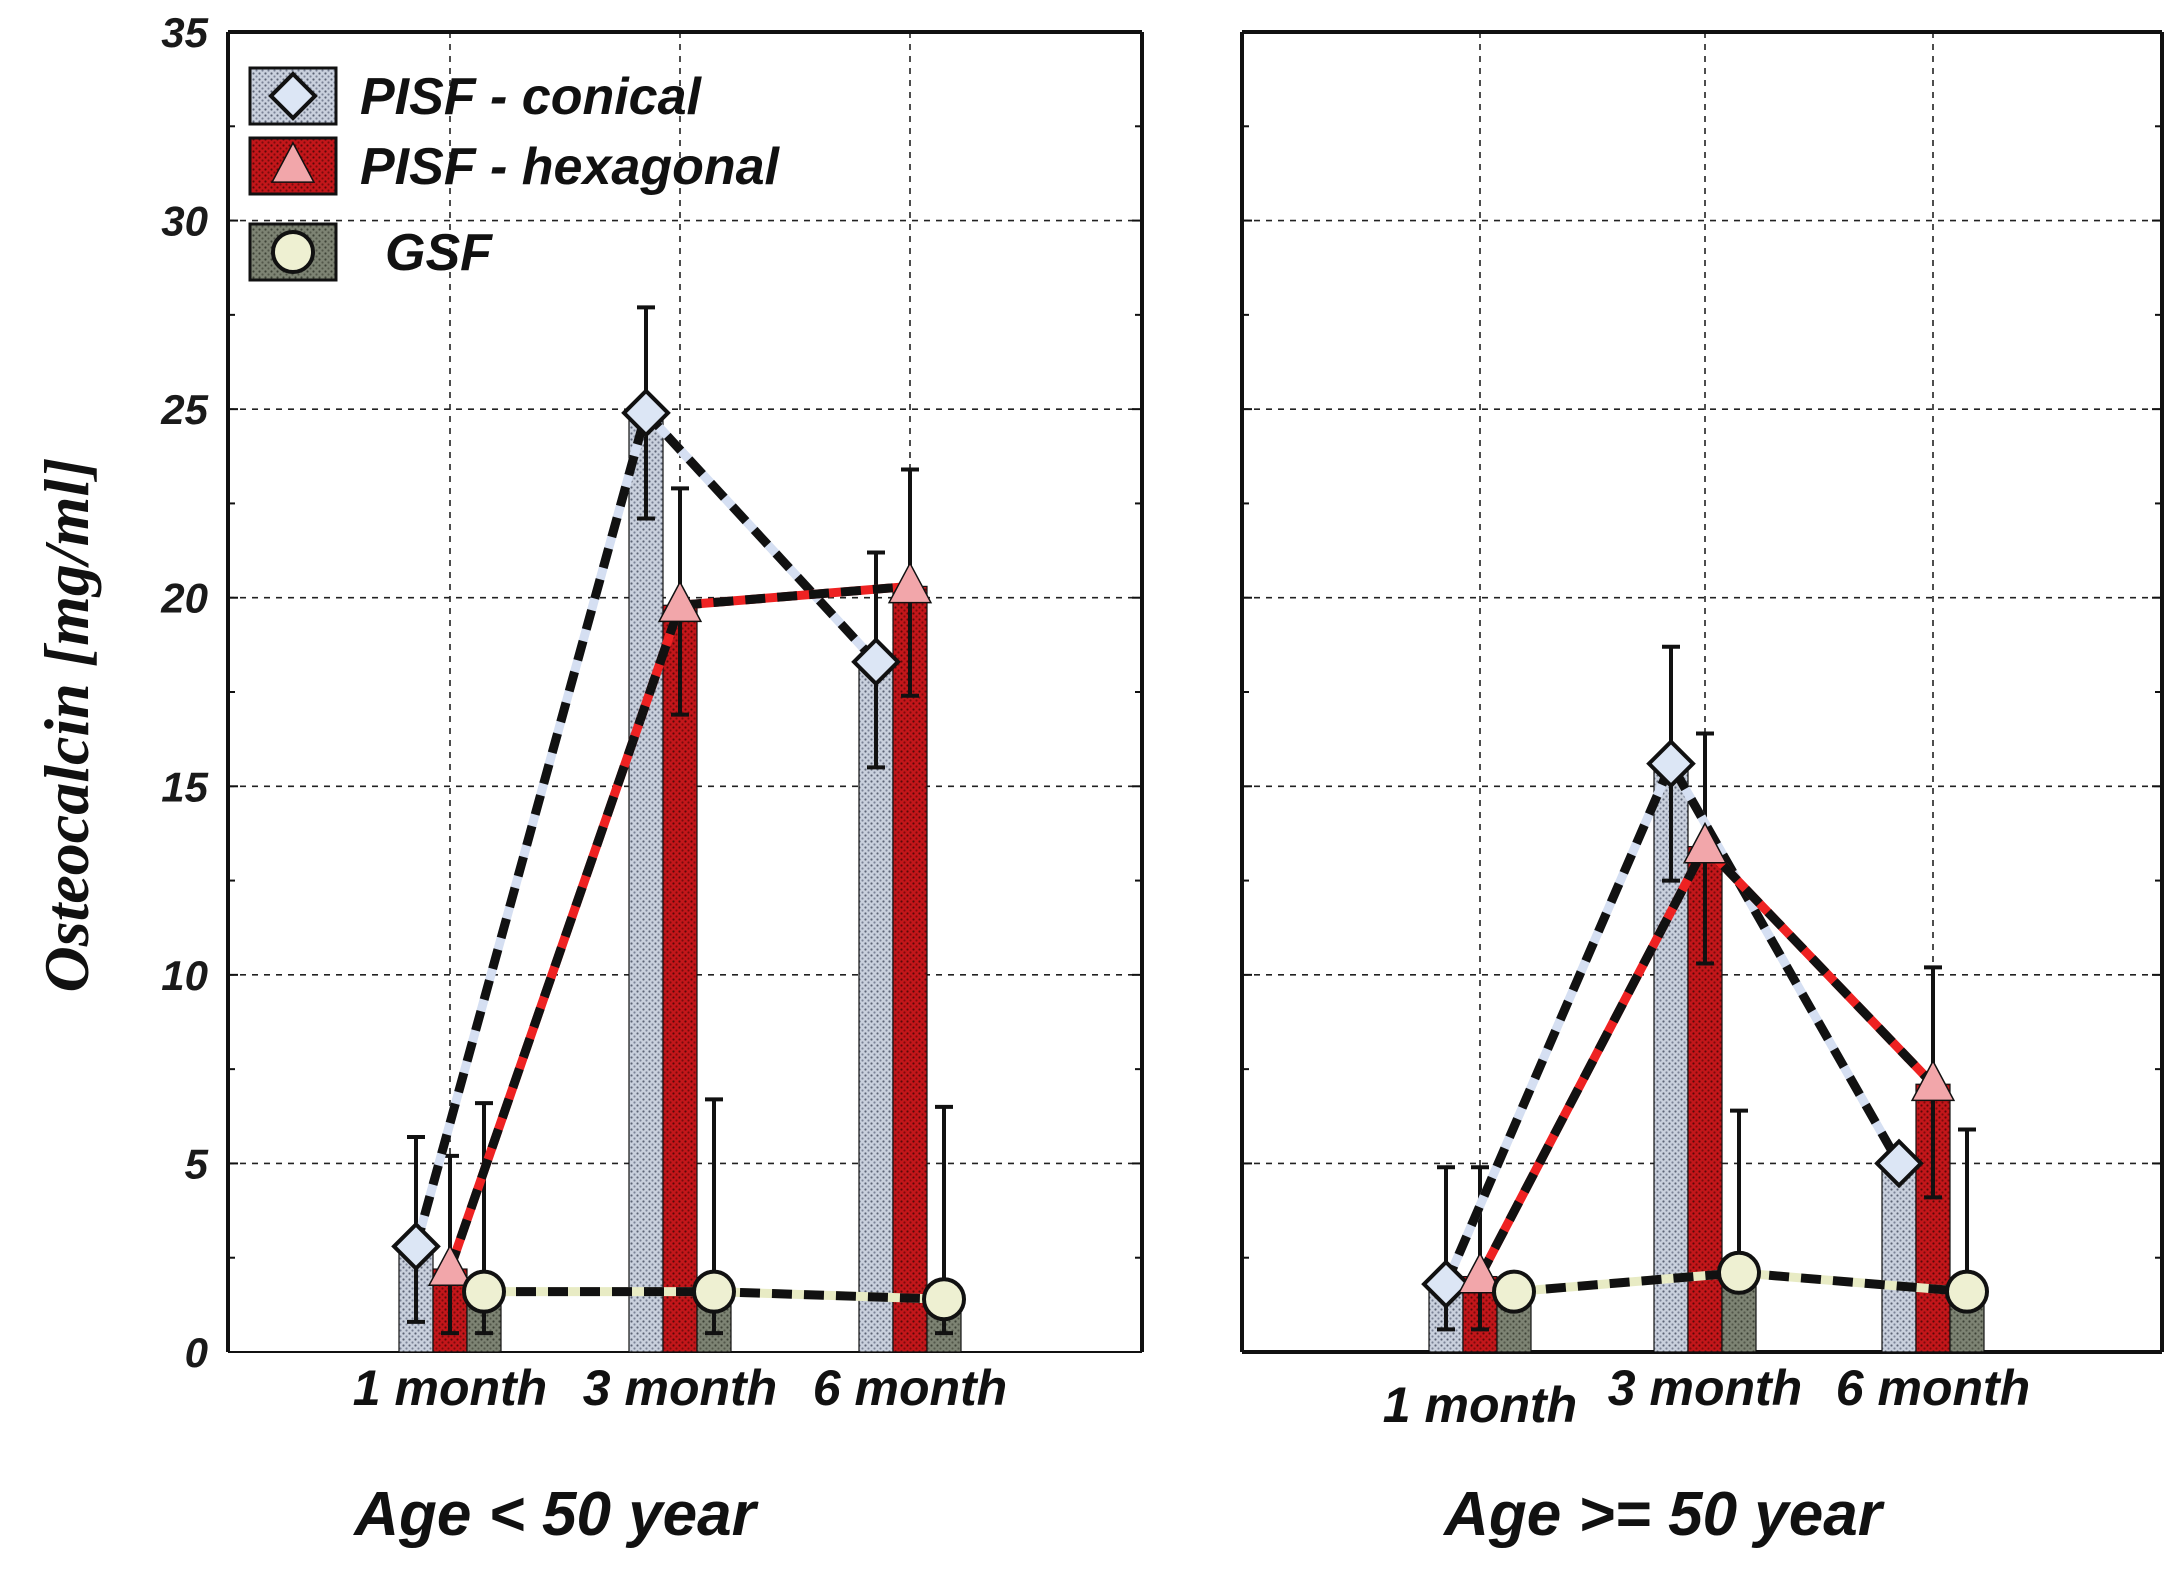 This screenshot has height=1580, width=2168. Describe the element at coordinates (184, 975) in the screenshot. I see `y-tick-label: 10` at that location.